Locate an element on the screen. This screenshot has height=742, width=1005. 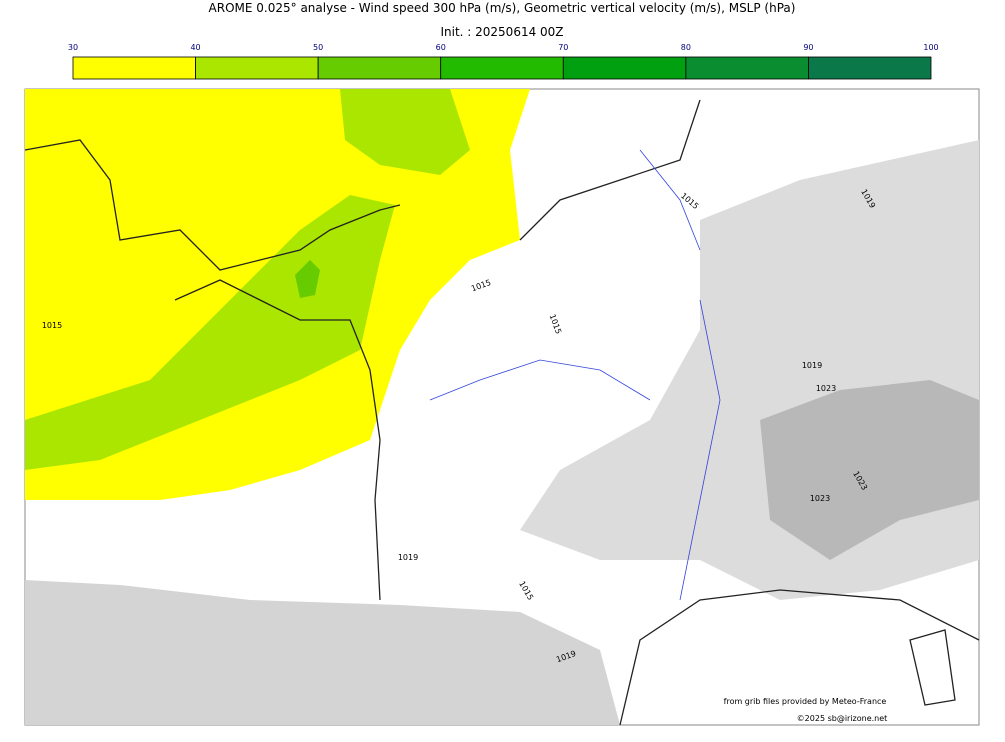
colorbar-tick-label: 100 is located at coordinates (930, 47).